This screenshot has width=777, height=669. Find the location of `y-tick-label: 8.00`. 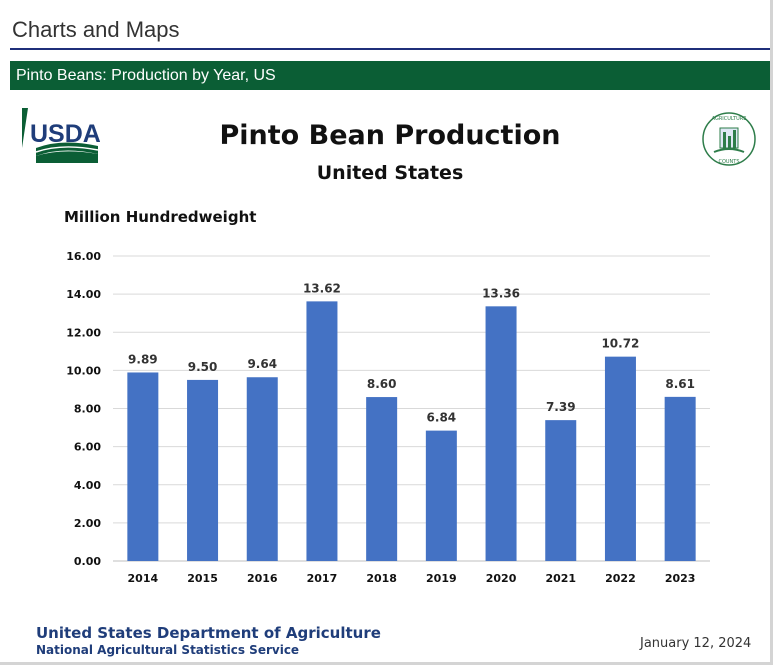

y-tick-label: 8.00 is located at coordinates (87, 409).